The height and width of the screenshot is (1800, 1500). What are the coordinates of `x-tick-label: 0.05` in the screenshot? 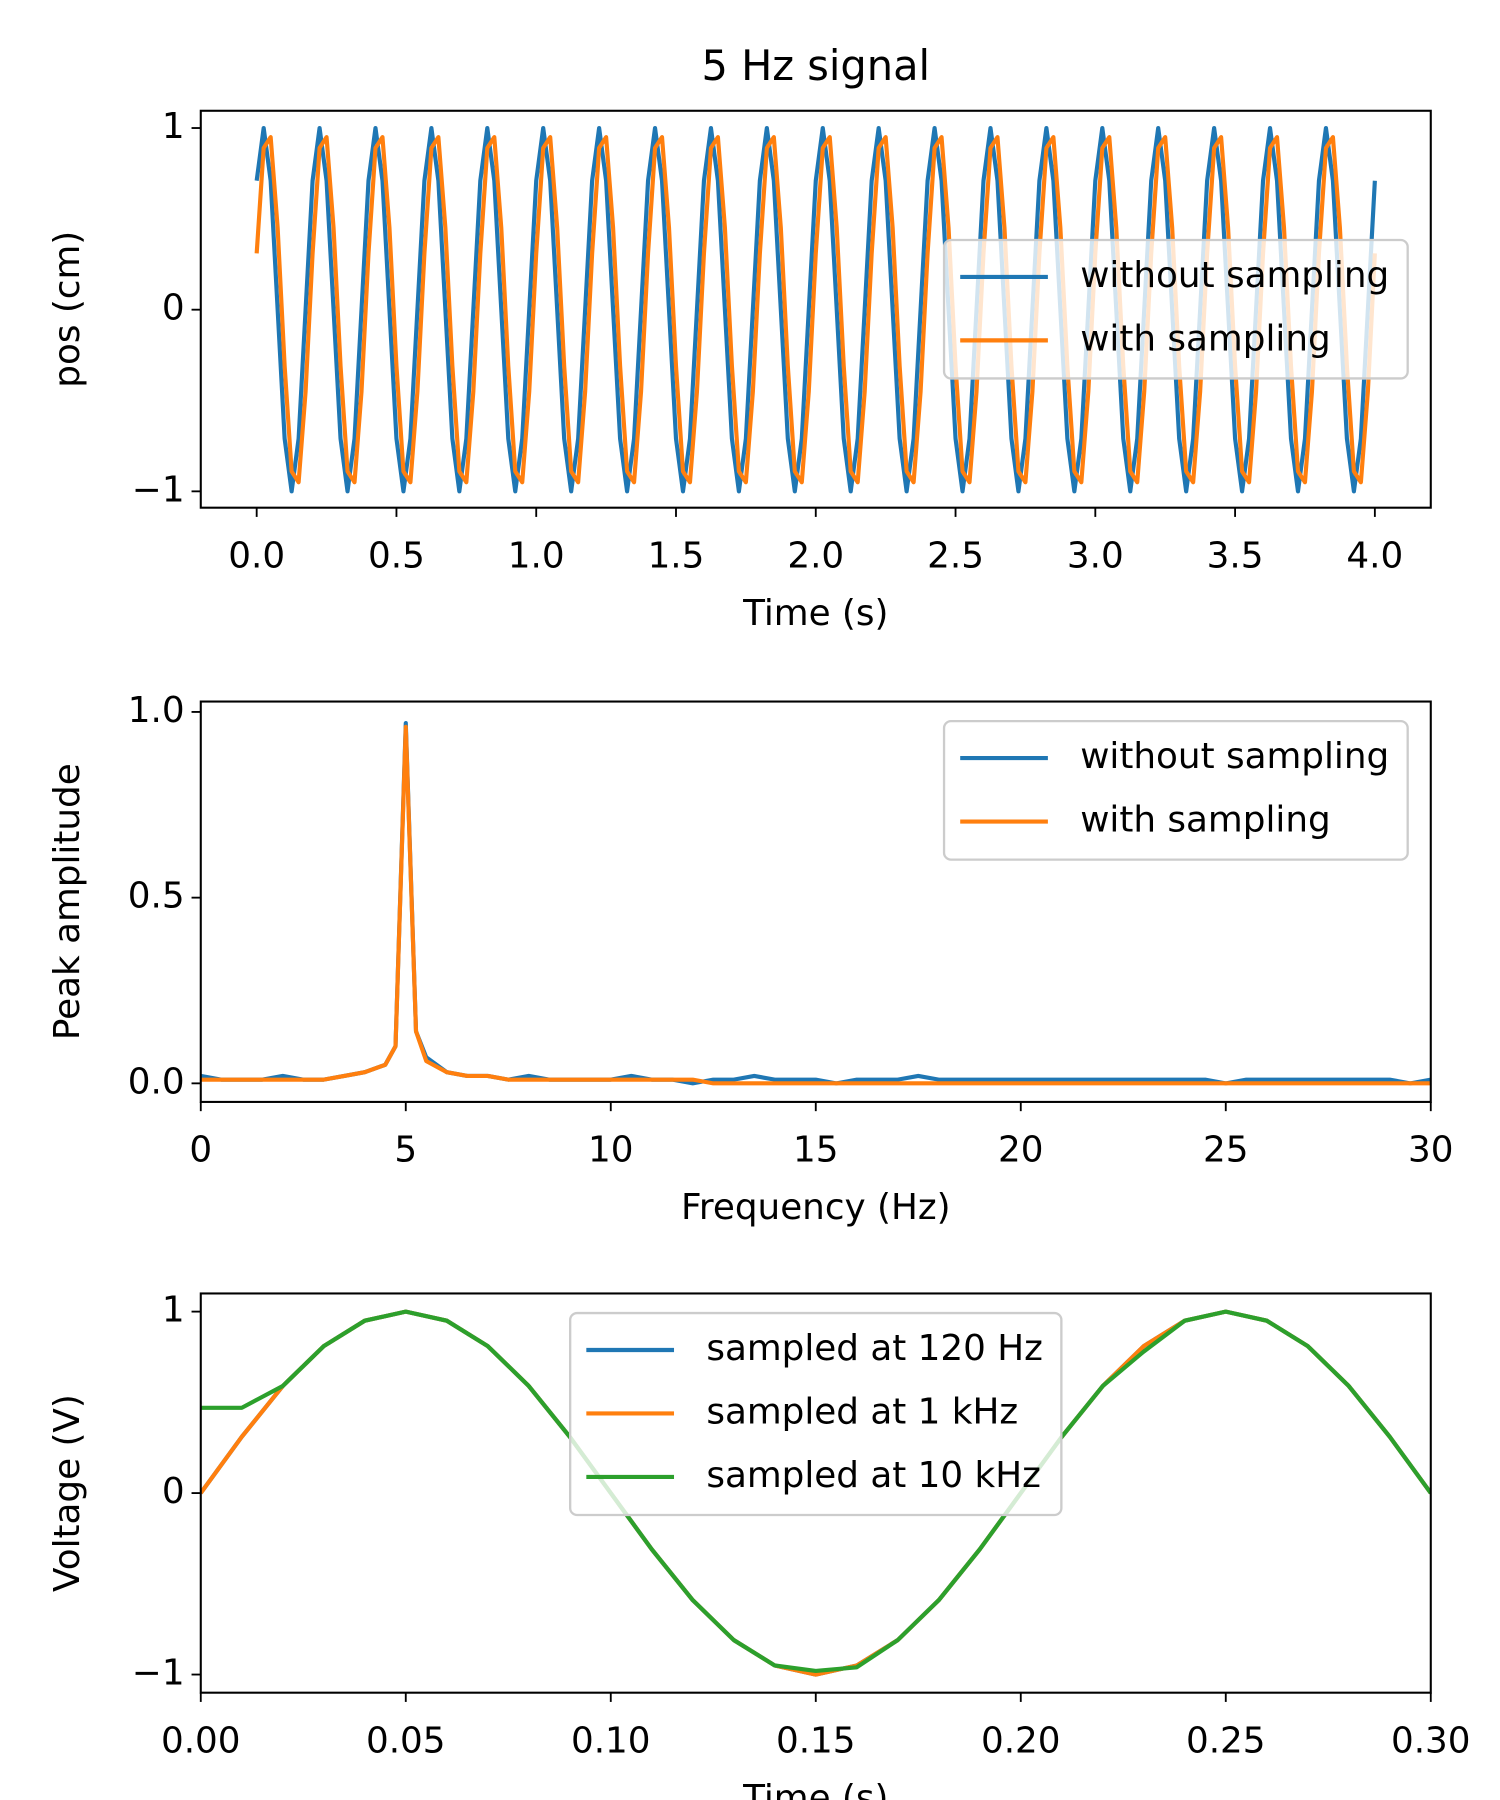 It's located at (406, 1740).